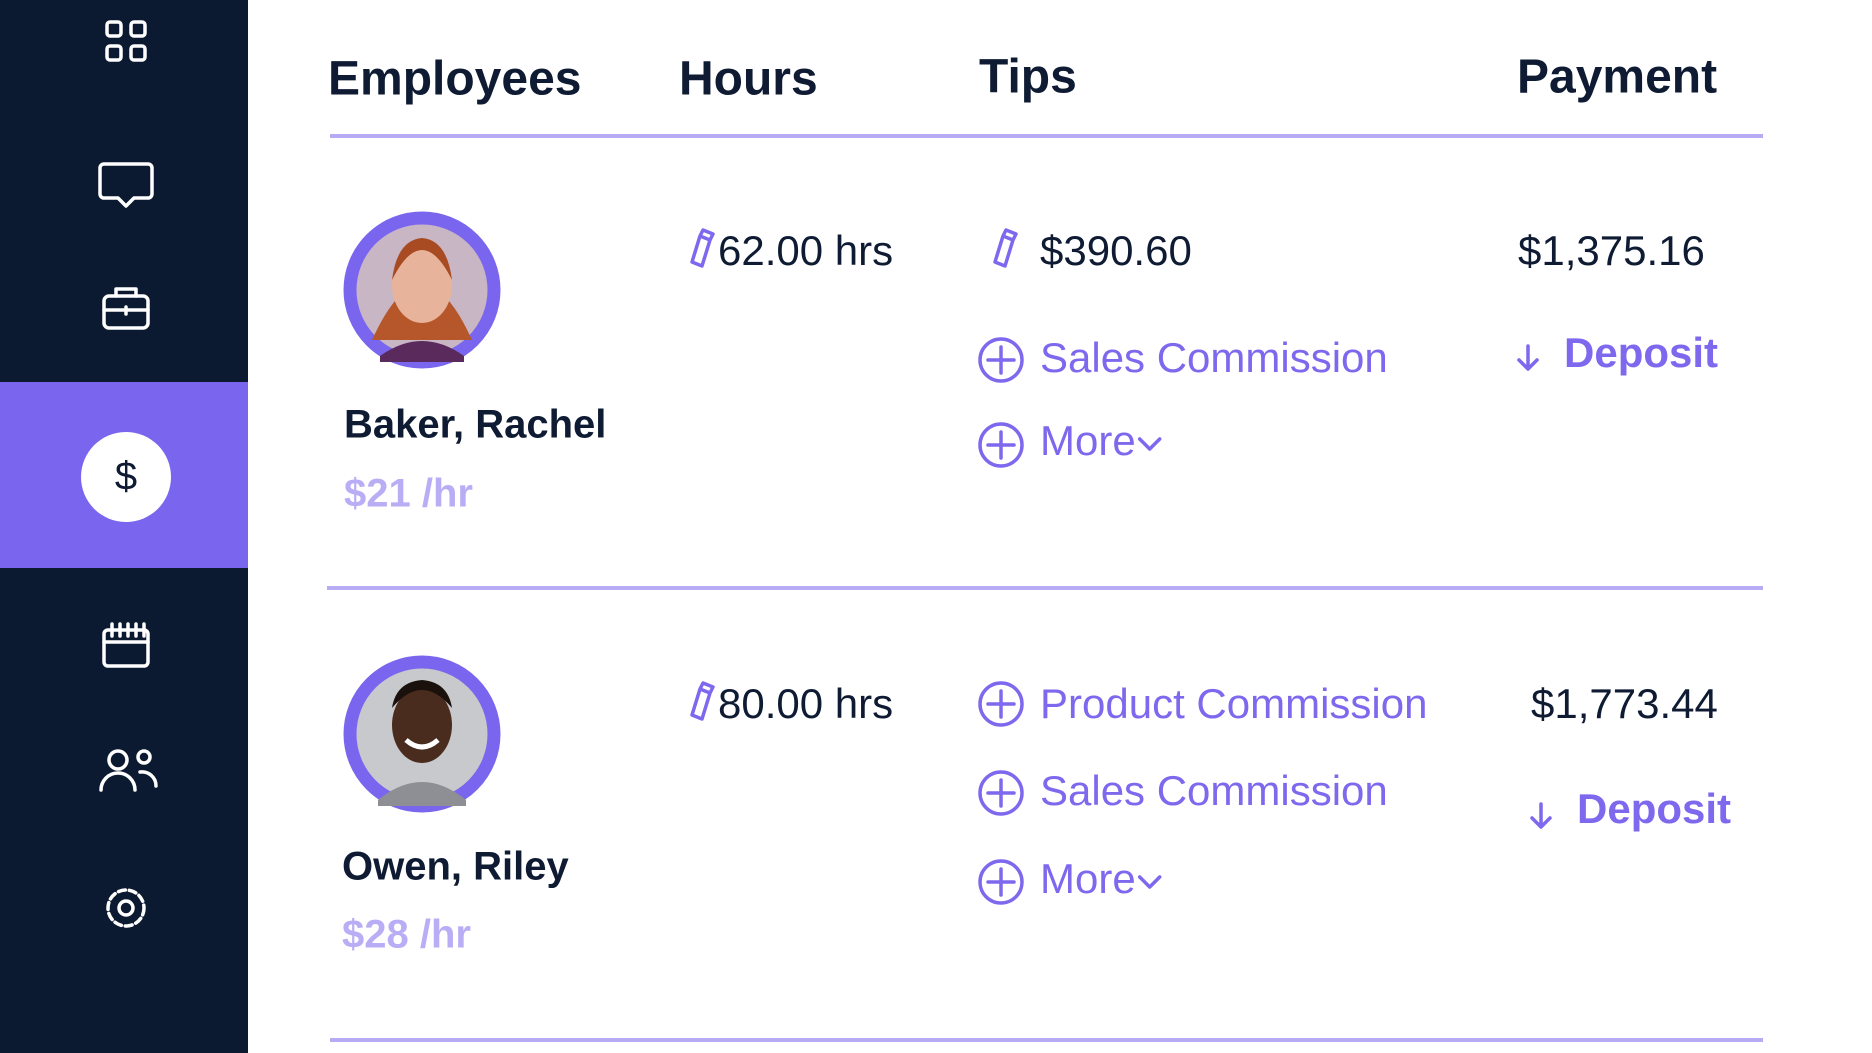 This screenshot has height=1053, width=1872. I want to click on column-header: Tips, so click(1028, 77).